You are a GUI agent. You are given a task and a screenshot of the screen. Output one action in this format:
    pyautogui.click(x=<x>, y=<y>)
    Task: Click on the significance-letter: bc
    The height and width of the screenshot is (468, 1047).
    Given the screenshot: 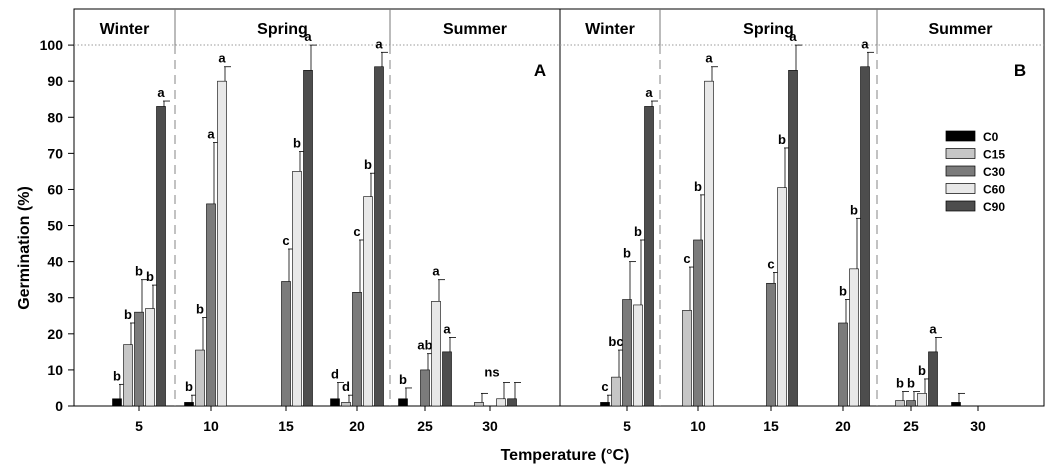 What is the action you would take?
    pyautogui.click(x=615, y=341)
    